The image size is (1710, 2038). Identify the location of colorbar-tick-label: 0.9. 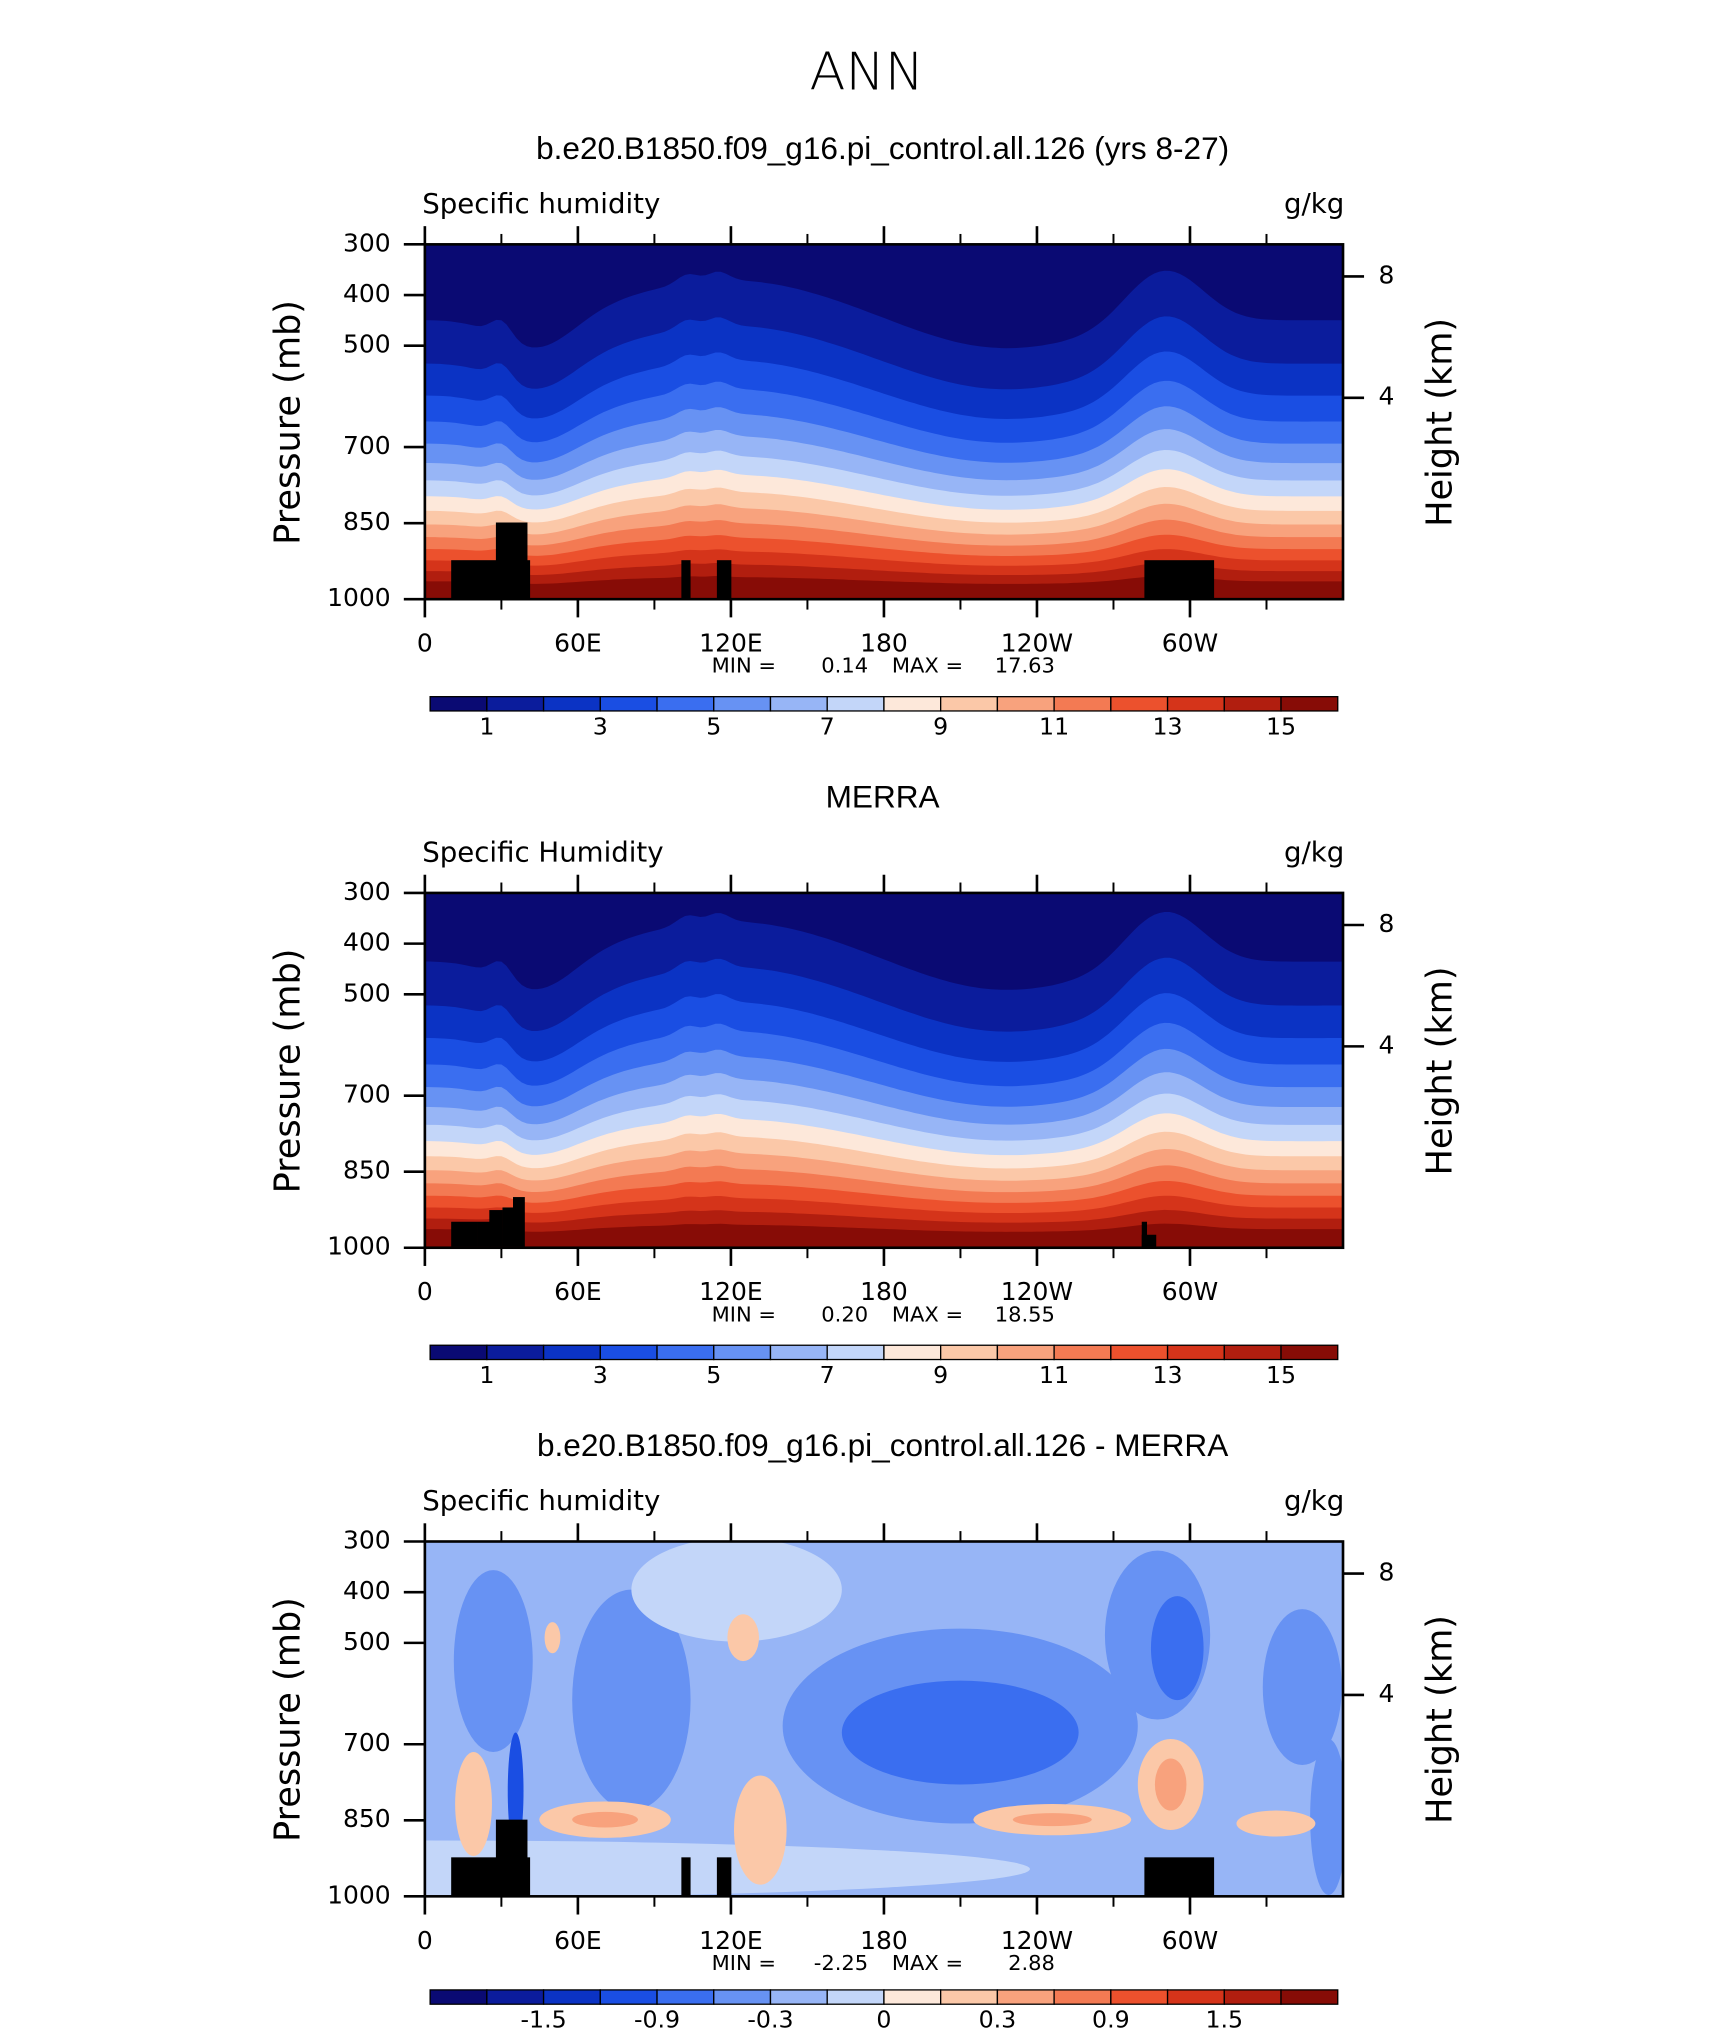
(1111, 2020).